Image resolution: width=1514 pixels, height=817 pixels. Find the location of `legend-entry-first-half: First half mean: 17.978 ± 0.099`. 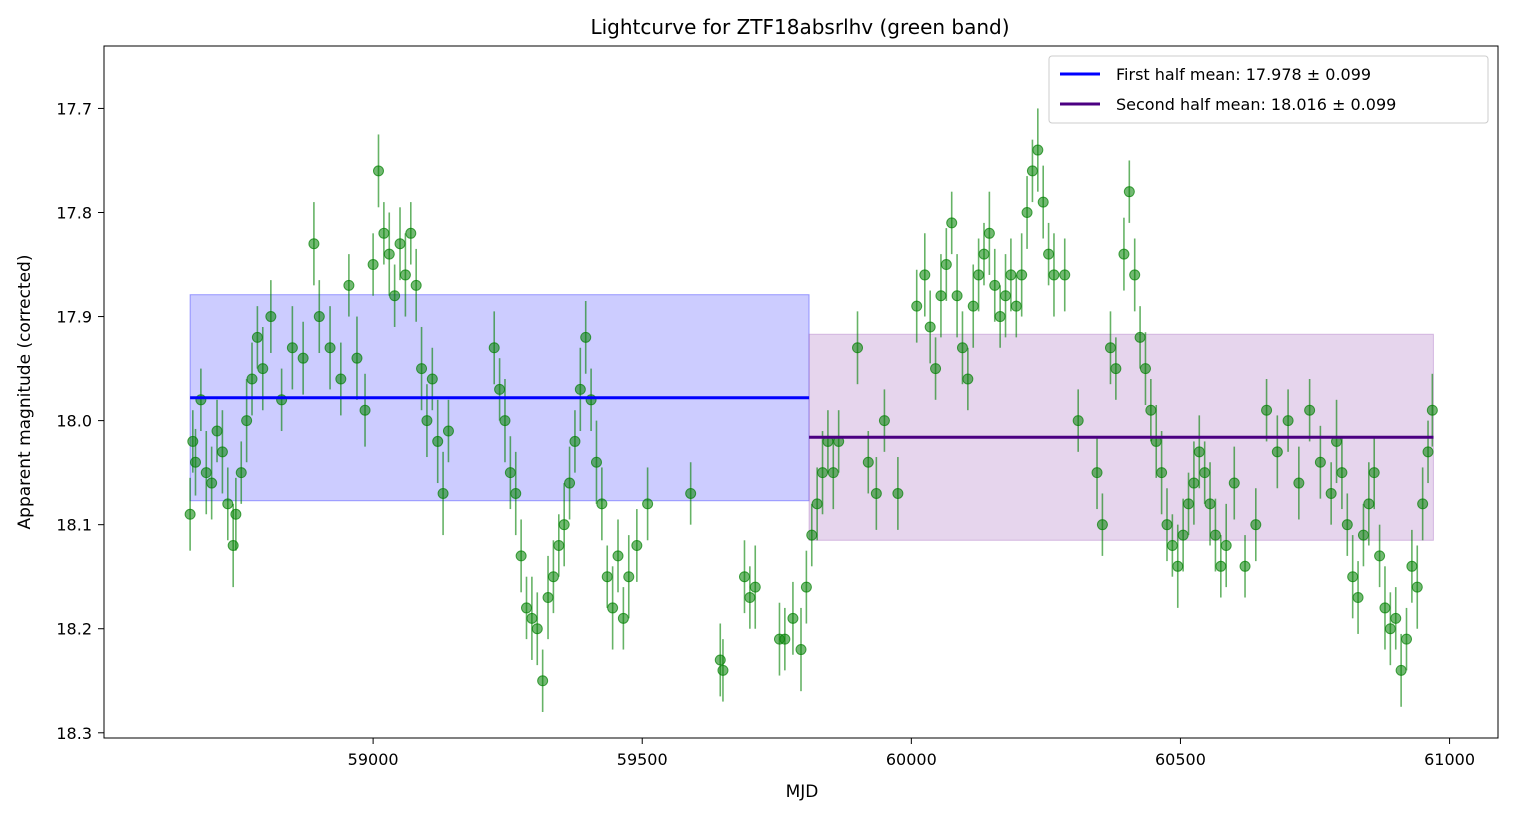

legend-entry-first-half: First half mean: 17.978 ± 0.099 is located at coordinates (1243, 74).